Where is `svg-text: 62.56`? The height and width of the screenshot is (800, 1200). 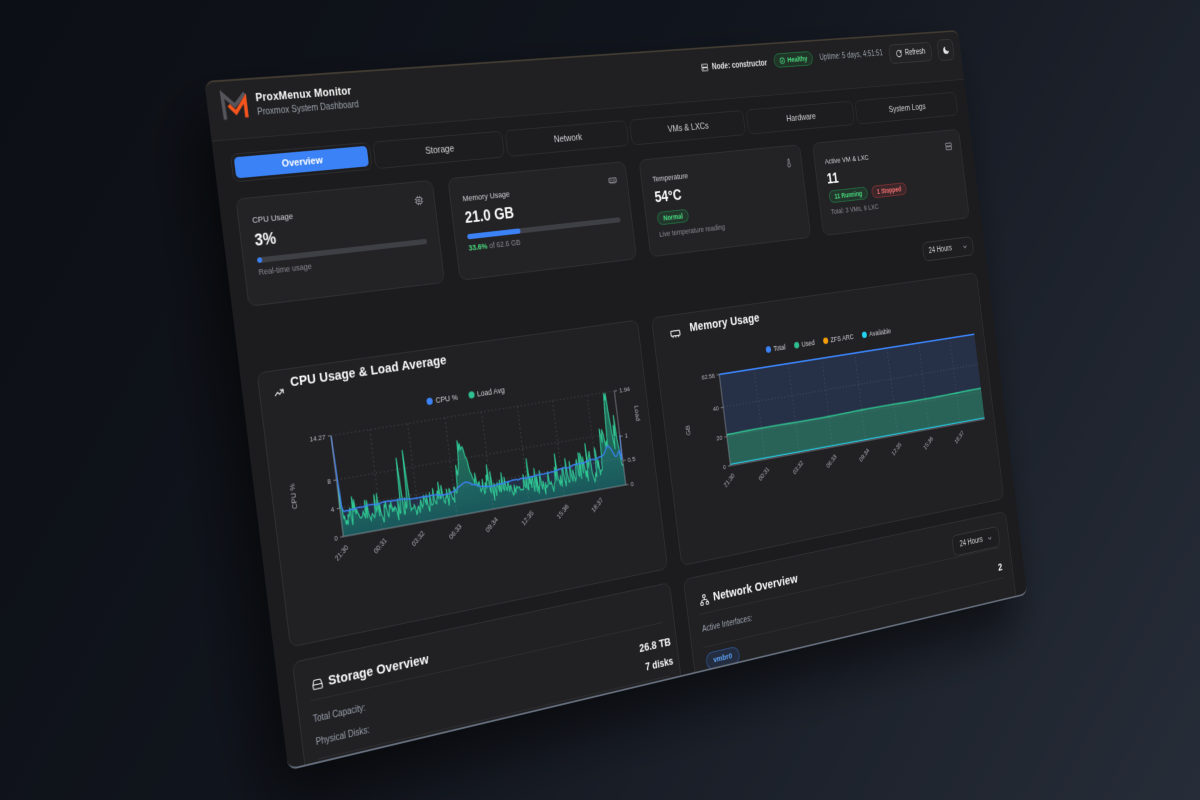 svg-text: 62.56 is located at coordinates (708, 376).